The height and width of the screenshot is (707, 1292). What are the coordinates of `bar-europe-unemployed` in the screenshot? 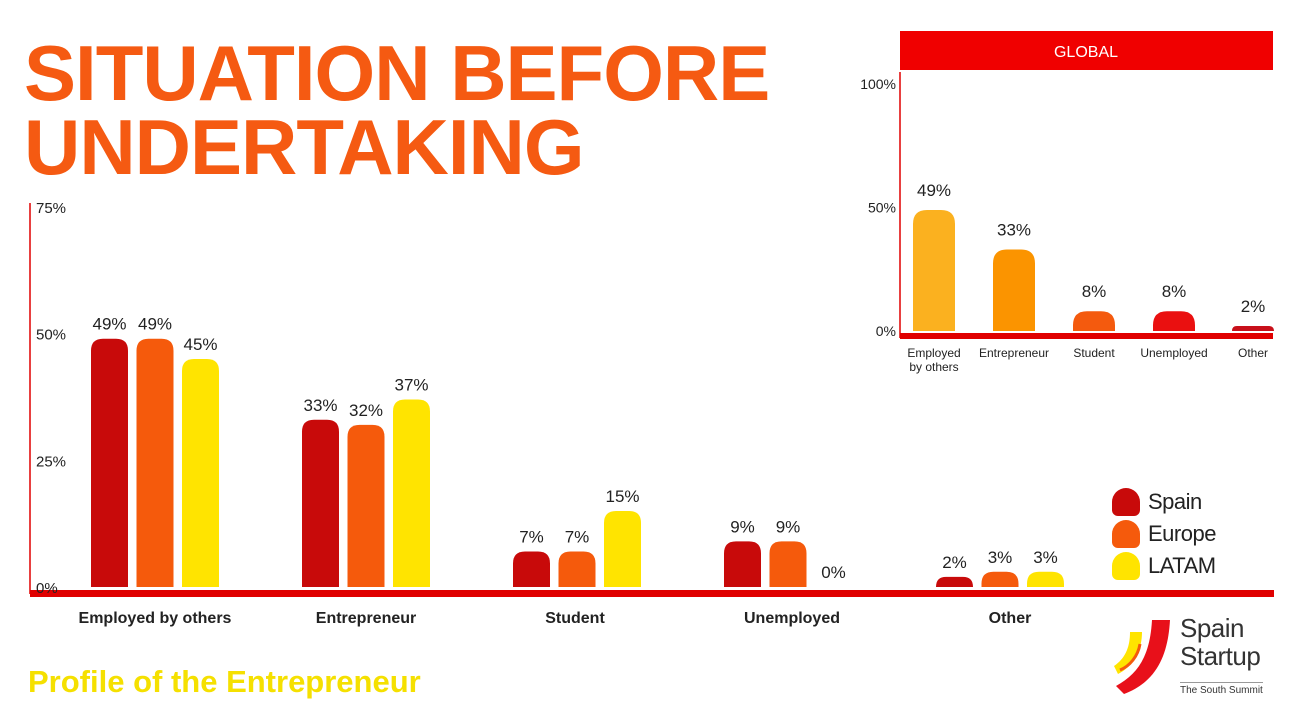 It's located at (788, 564).